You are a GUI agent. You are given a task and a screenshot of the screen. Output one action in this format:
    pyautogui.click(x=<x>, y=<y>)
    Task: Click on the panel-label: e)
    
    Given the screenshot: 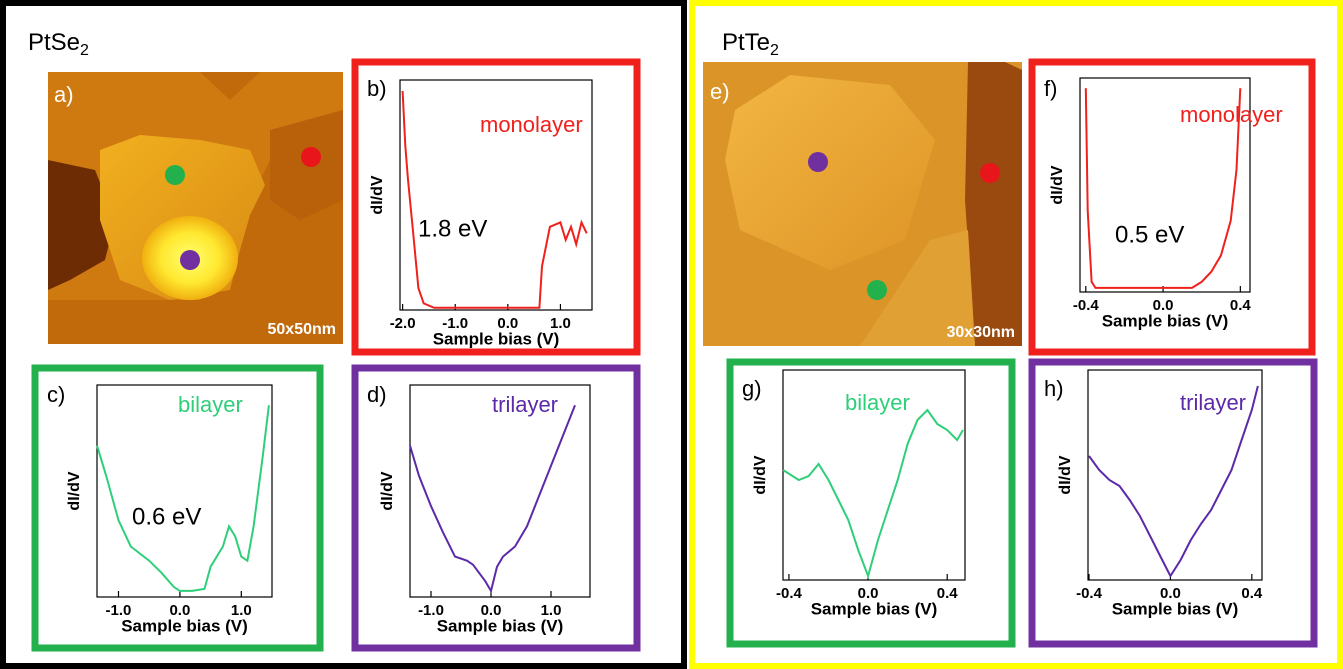 What is the action you would take?
    pyautogui.click(x=720, y=91)
    